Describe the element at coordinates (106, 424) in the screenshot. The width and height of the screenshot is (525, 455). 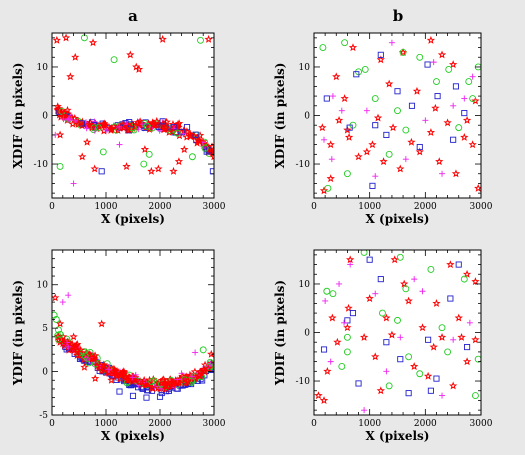
I see `x-tick-label: 1000` at that location.